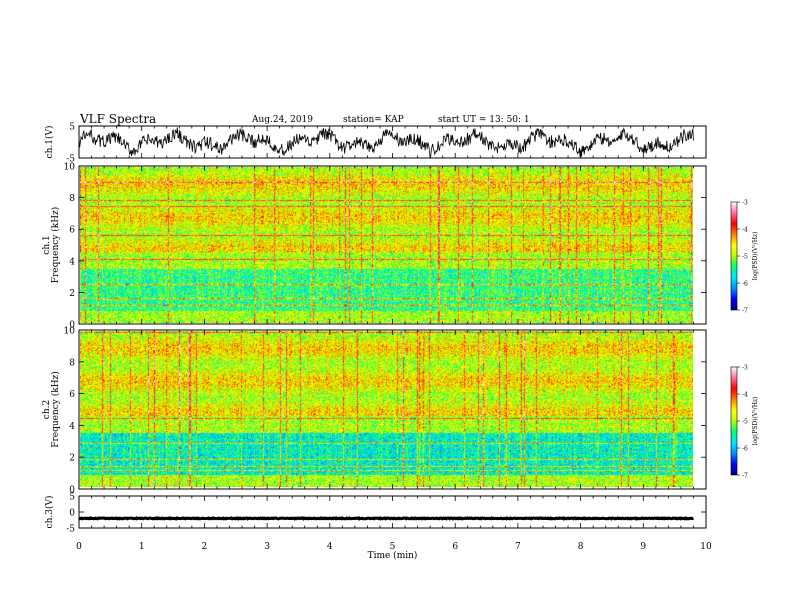  What do you see at coordinates (49, 512) in the screenshot?
I see `y-axis-label: ch.3(V)` at bounding box center [49, 512].